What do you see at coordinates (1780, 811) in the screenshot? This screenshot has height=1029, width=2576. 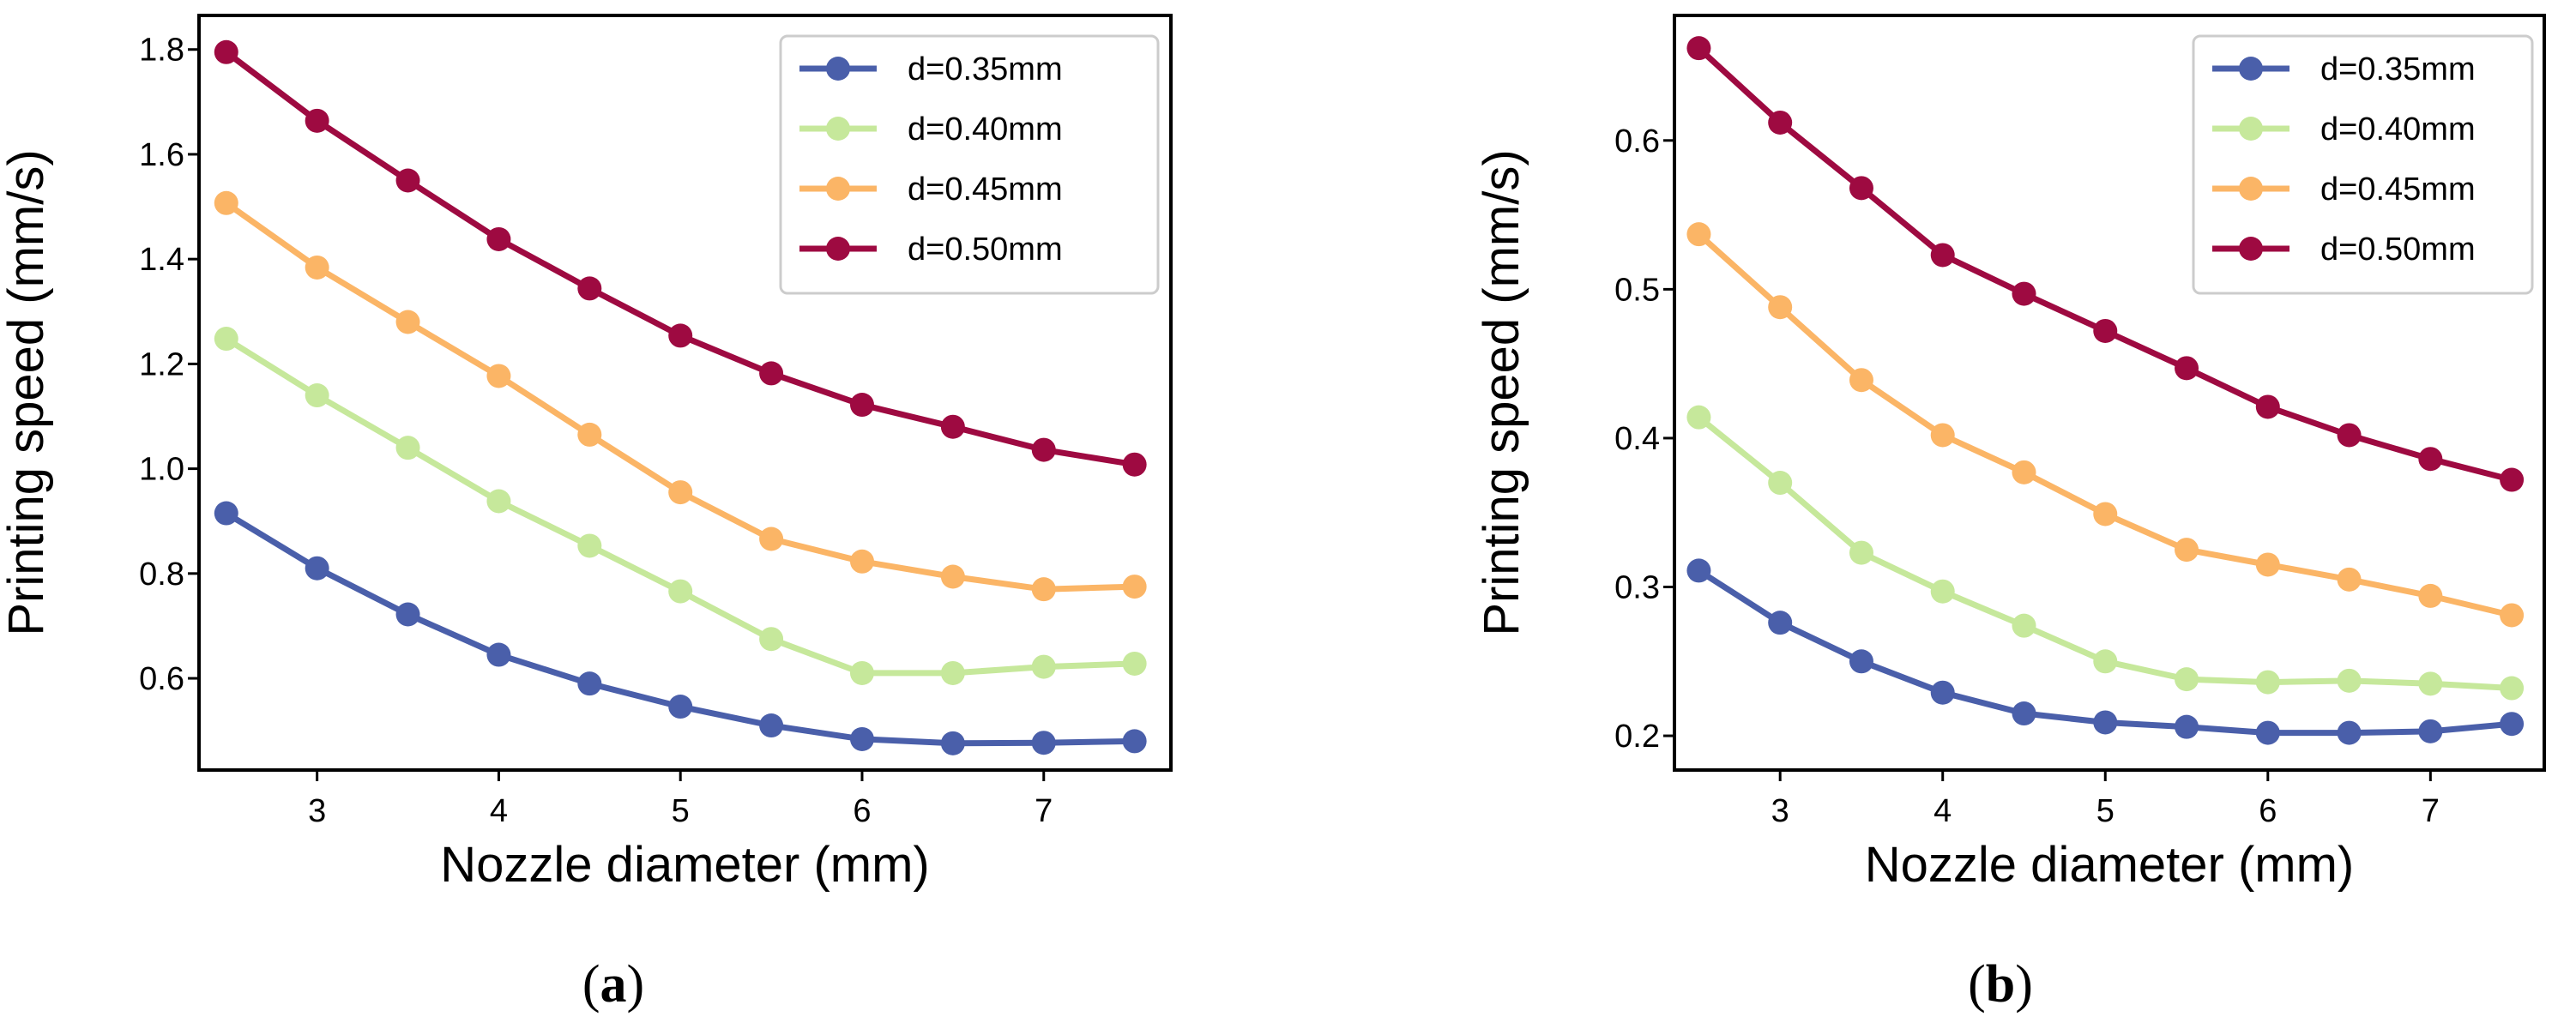 I see `x-tick-label: 3` at bounding box center [1780, 811].